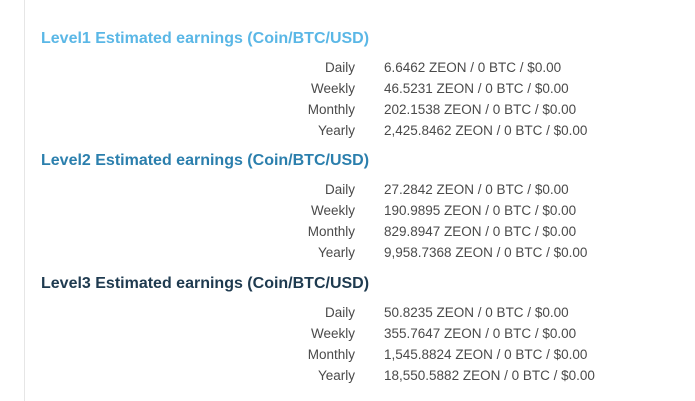 This screenshot has height=401, width=695. Describe the element at coordinates (361, 252) in the screenshot. I see `level2-row-yearly: Yearly 9,958.7368 ZEON / 0 BTC / $0.00` at that location.